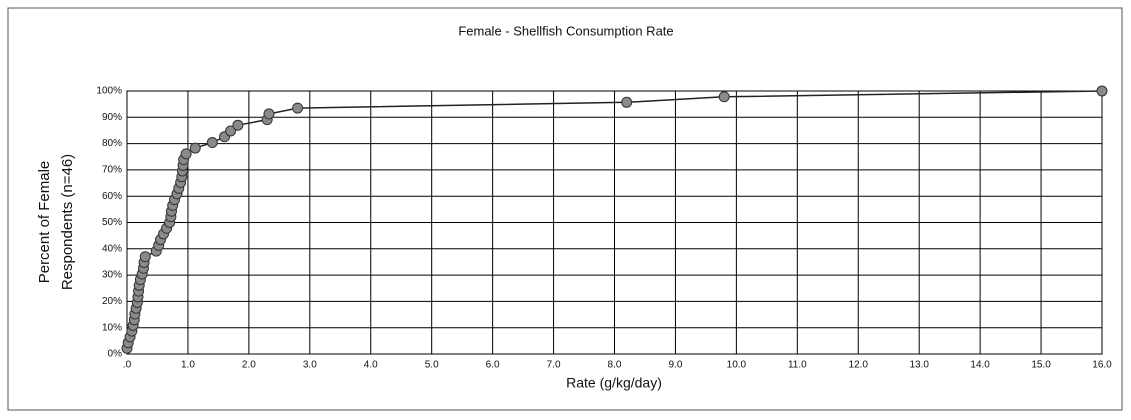  What do you see at coordinates (112, 248) in the screenshot?
I see `y-tick-label: 40%` at bounding box center [112, 248].